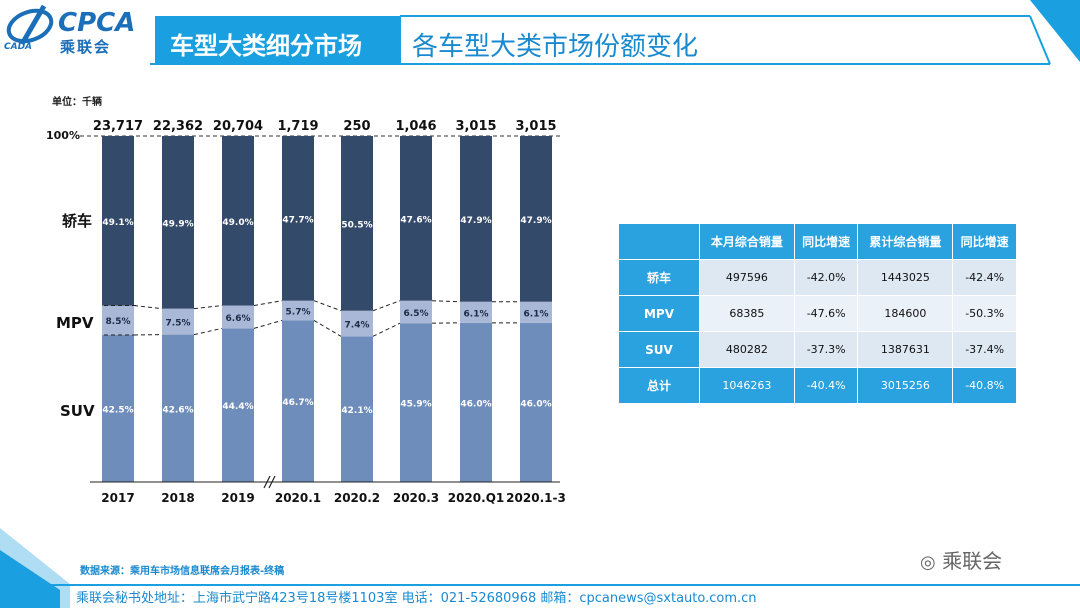 The width and height of the screenshot is (1080, 608). What do you see at coordinates (747, 277) in the screenshot?
I see `table-cell: 497596` at bounding box center [747, 277].